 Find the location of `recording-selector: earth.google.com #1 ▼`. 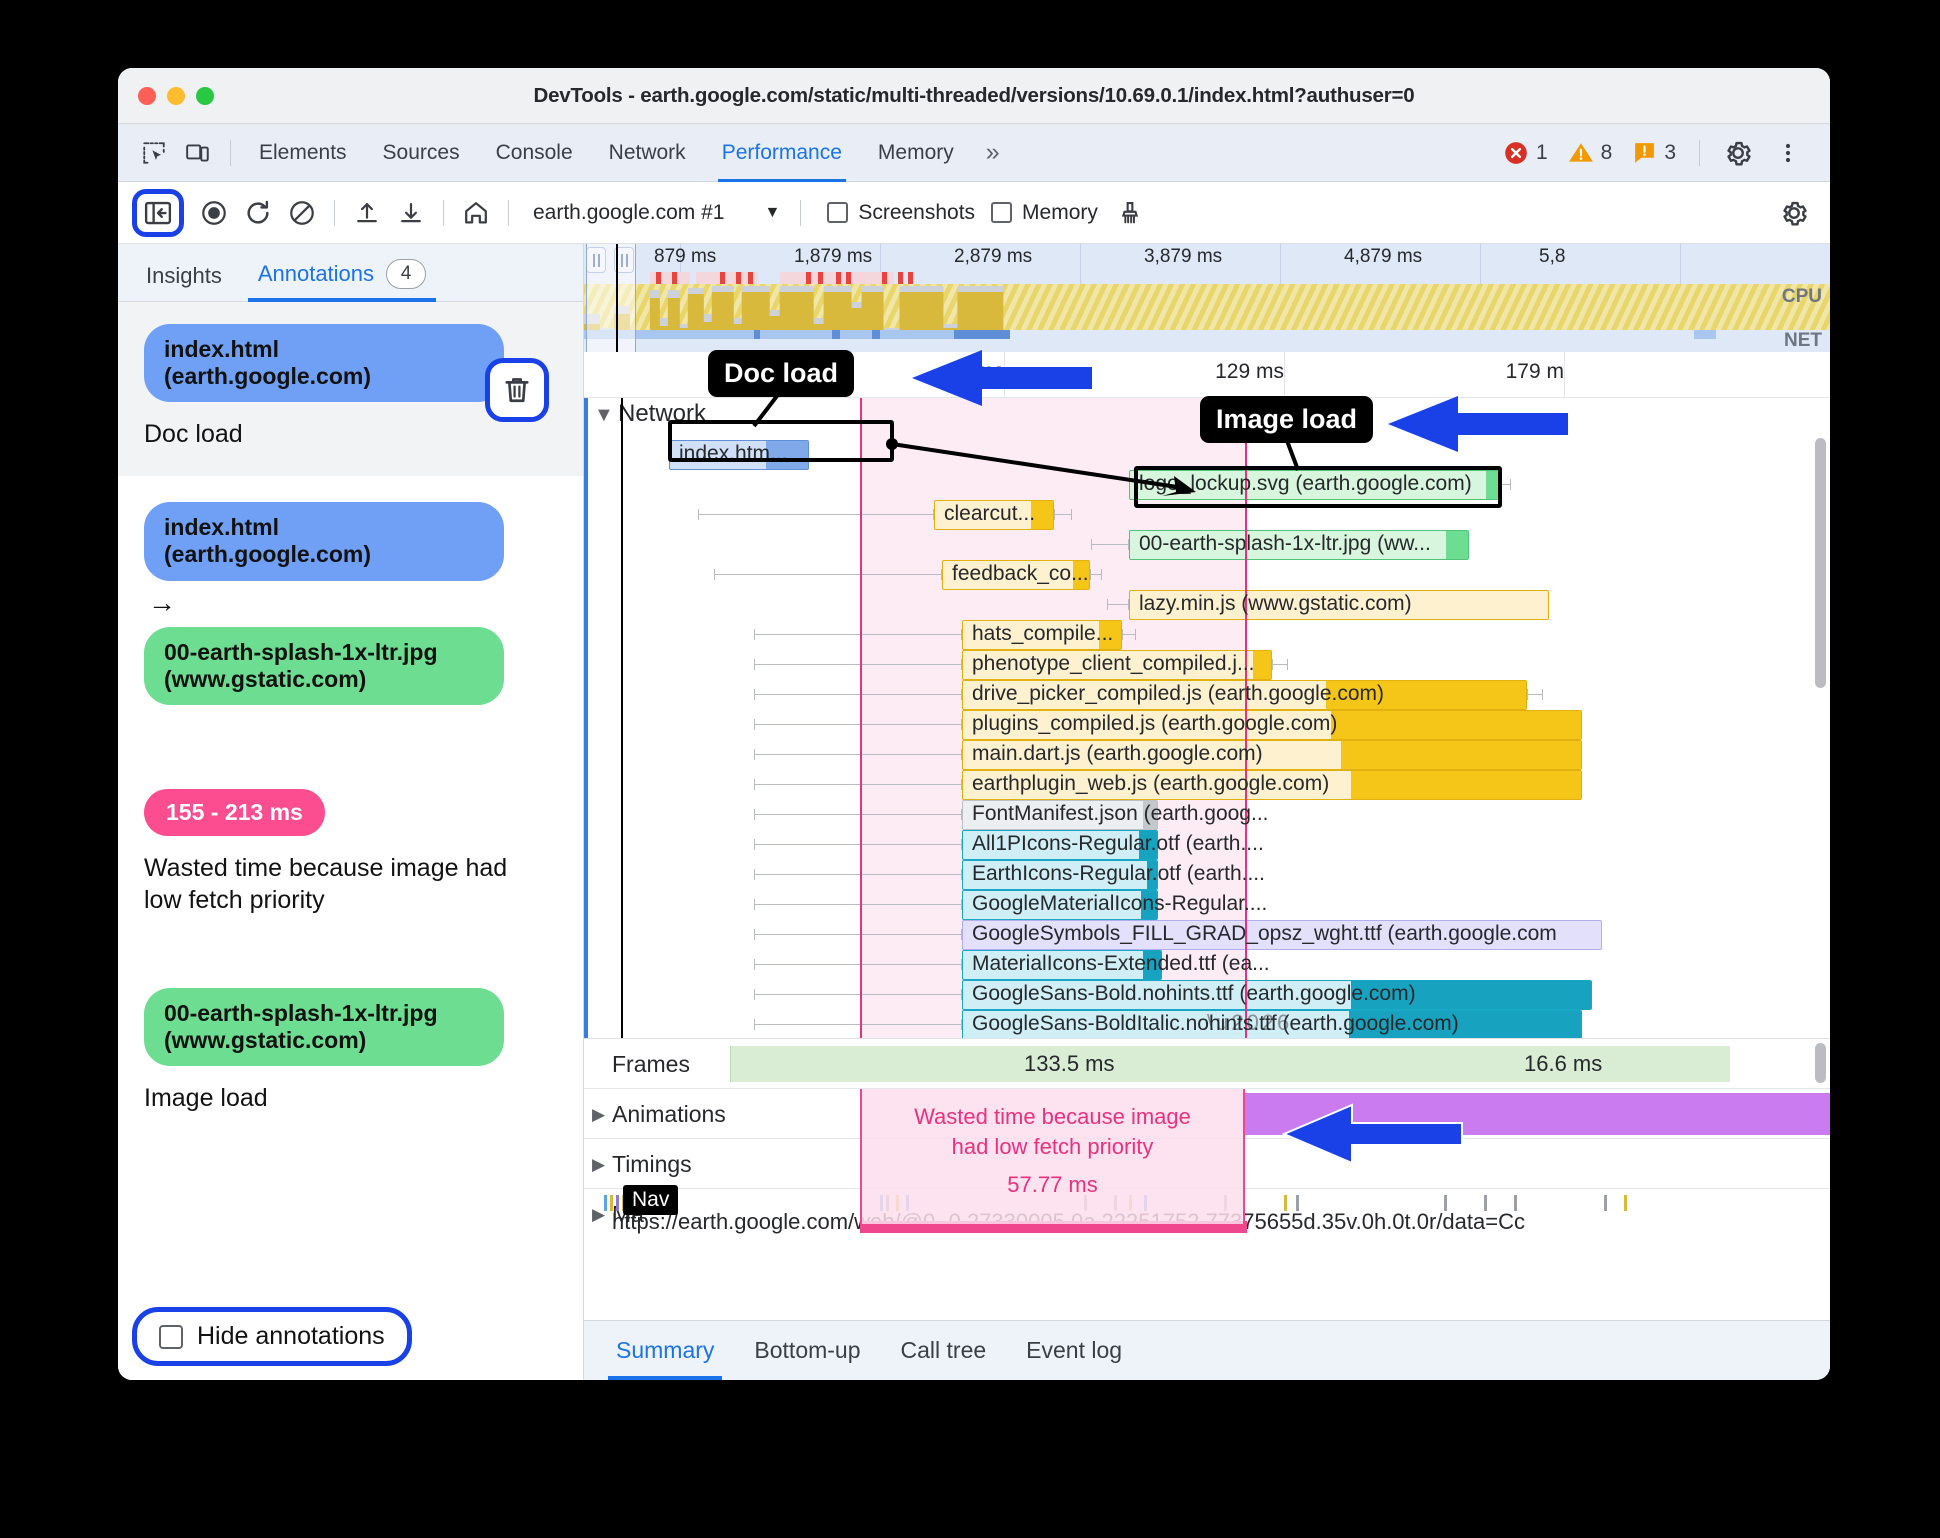

recording-selector: earth.google.com #1 ▼ is located at coordinates (654, 213).